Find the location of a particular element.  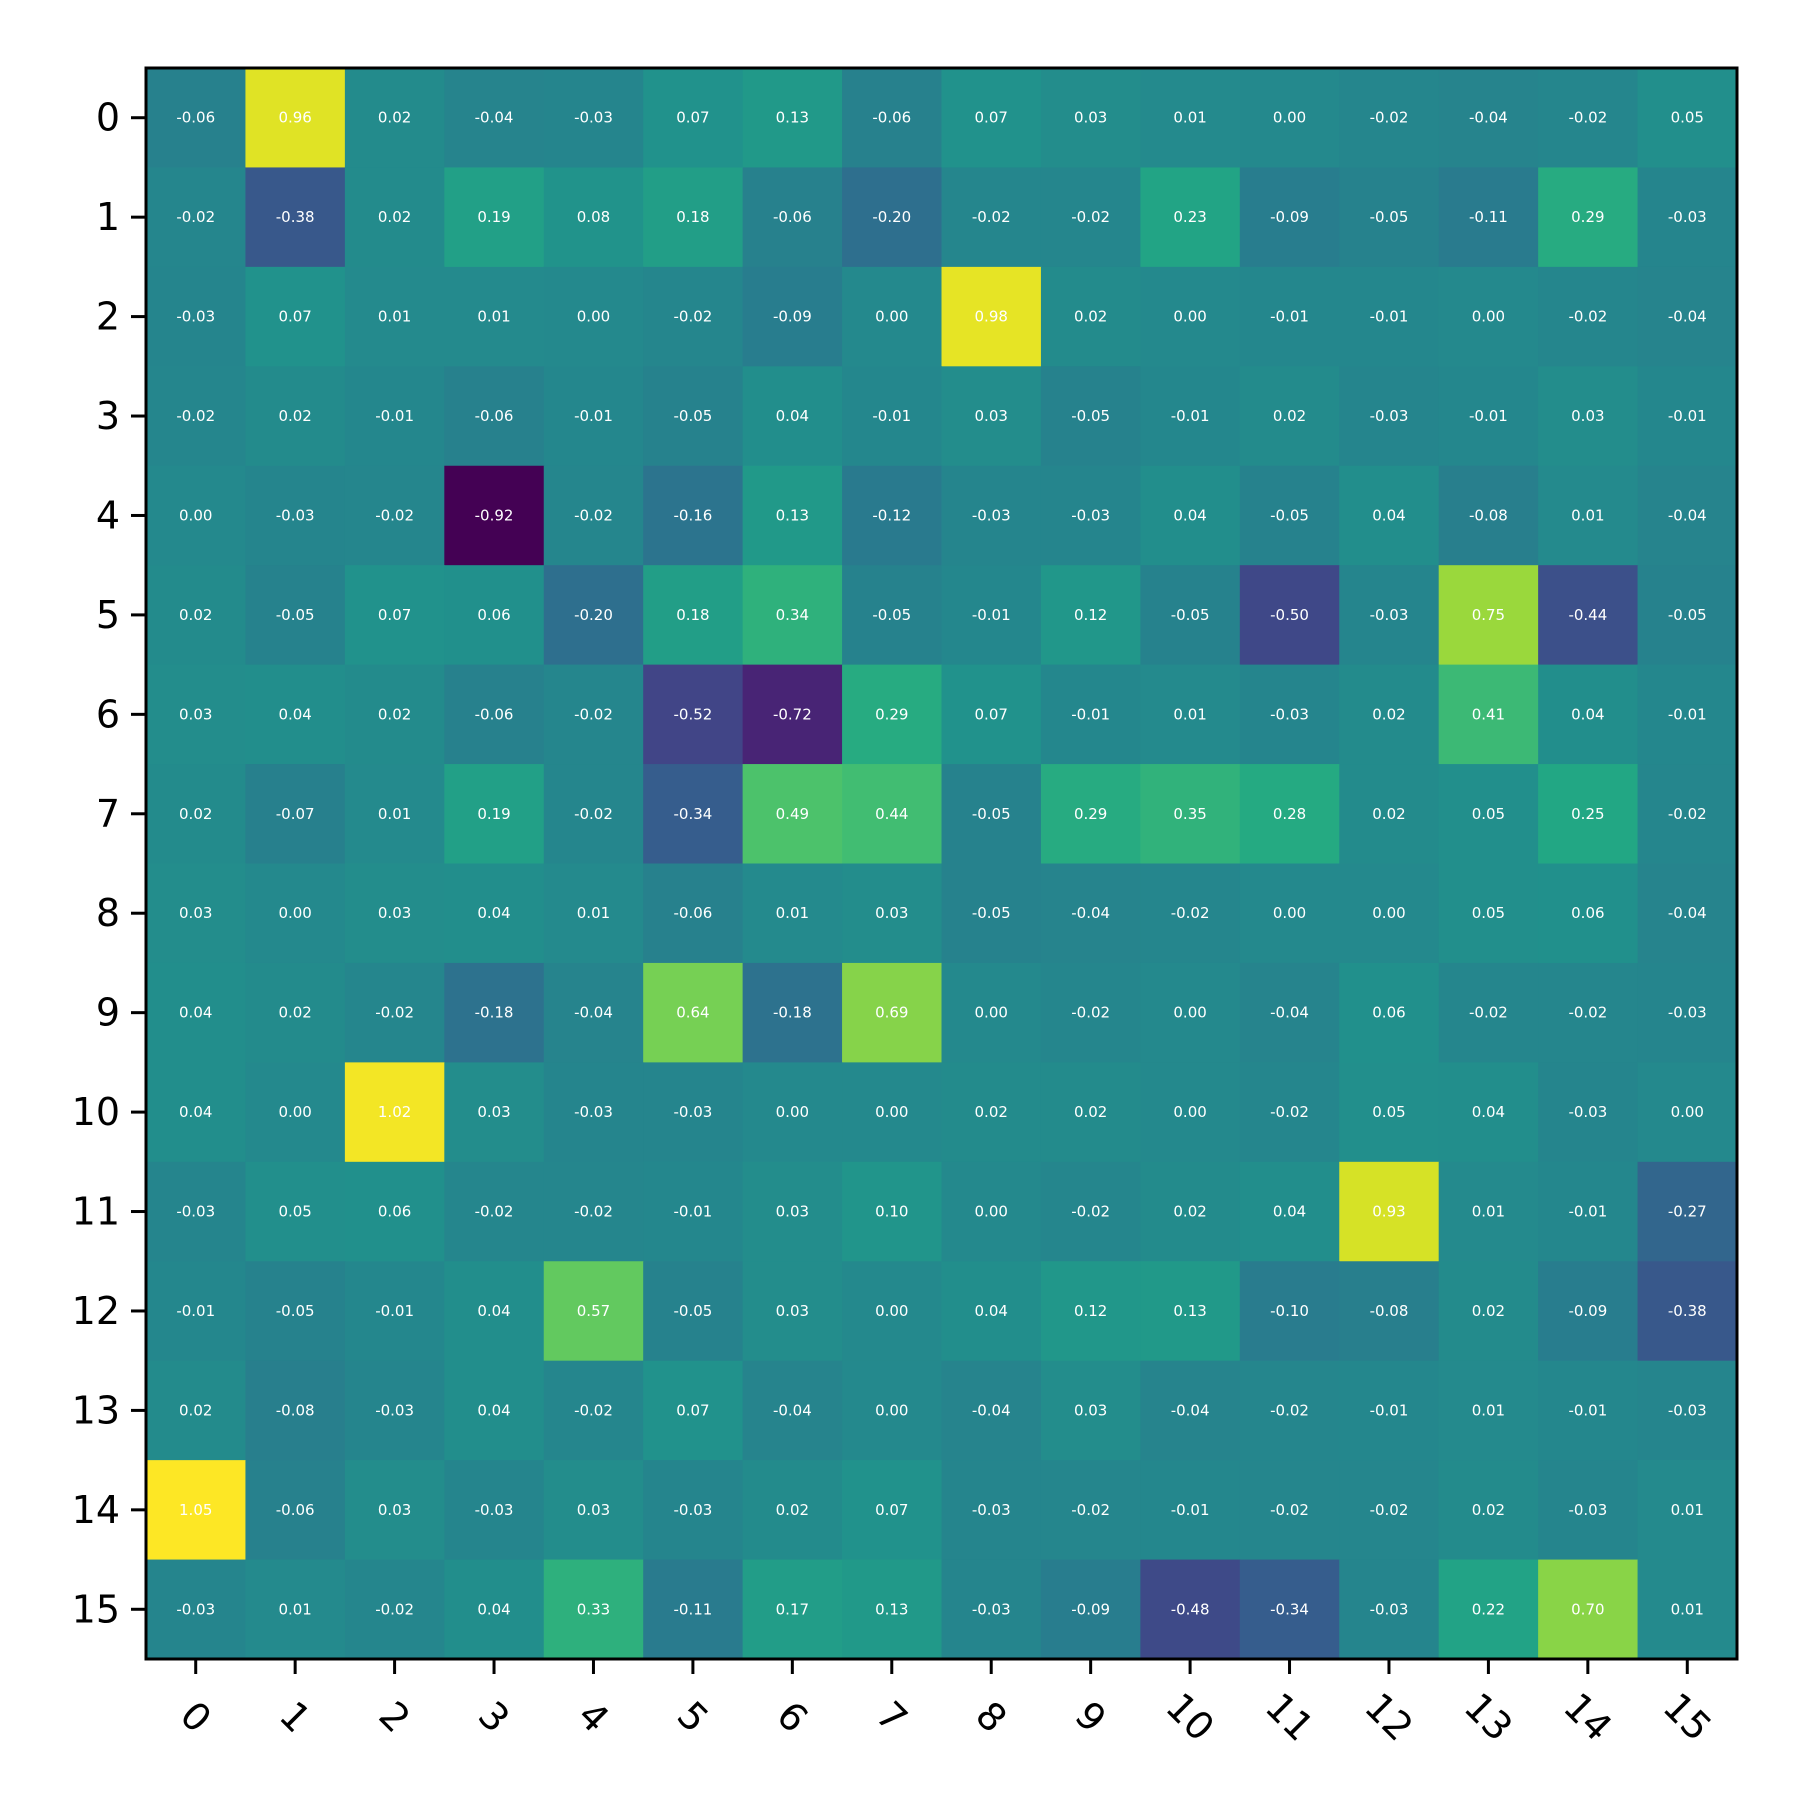

cell-value-label: -0.38 is located at coordinates (295, 217).